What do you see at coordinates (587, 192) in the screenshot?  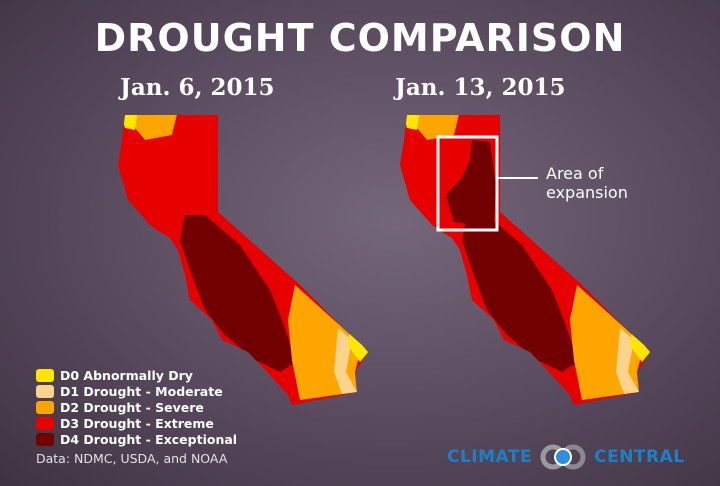 I see `annotation-line2: expansion` at bounding box center [587, 192].